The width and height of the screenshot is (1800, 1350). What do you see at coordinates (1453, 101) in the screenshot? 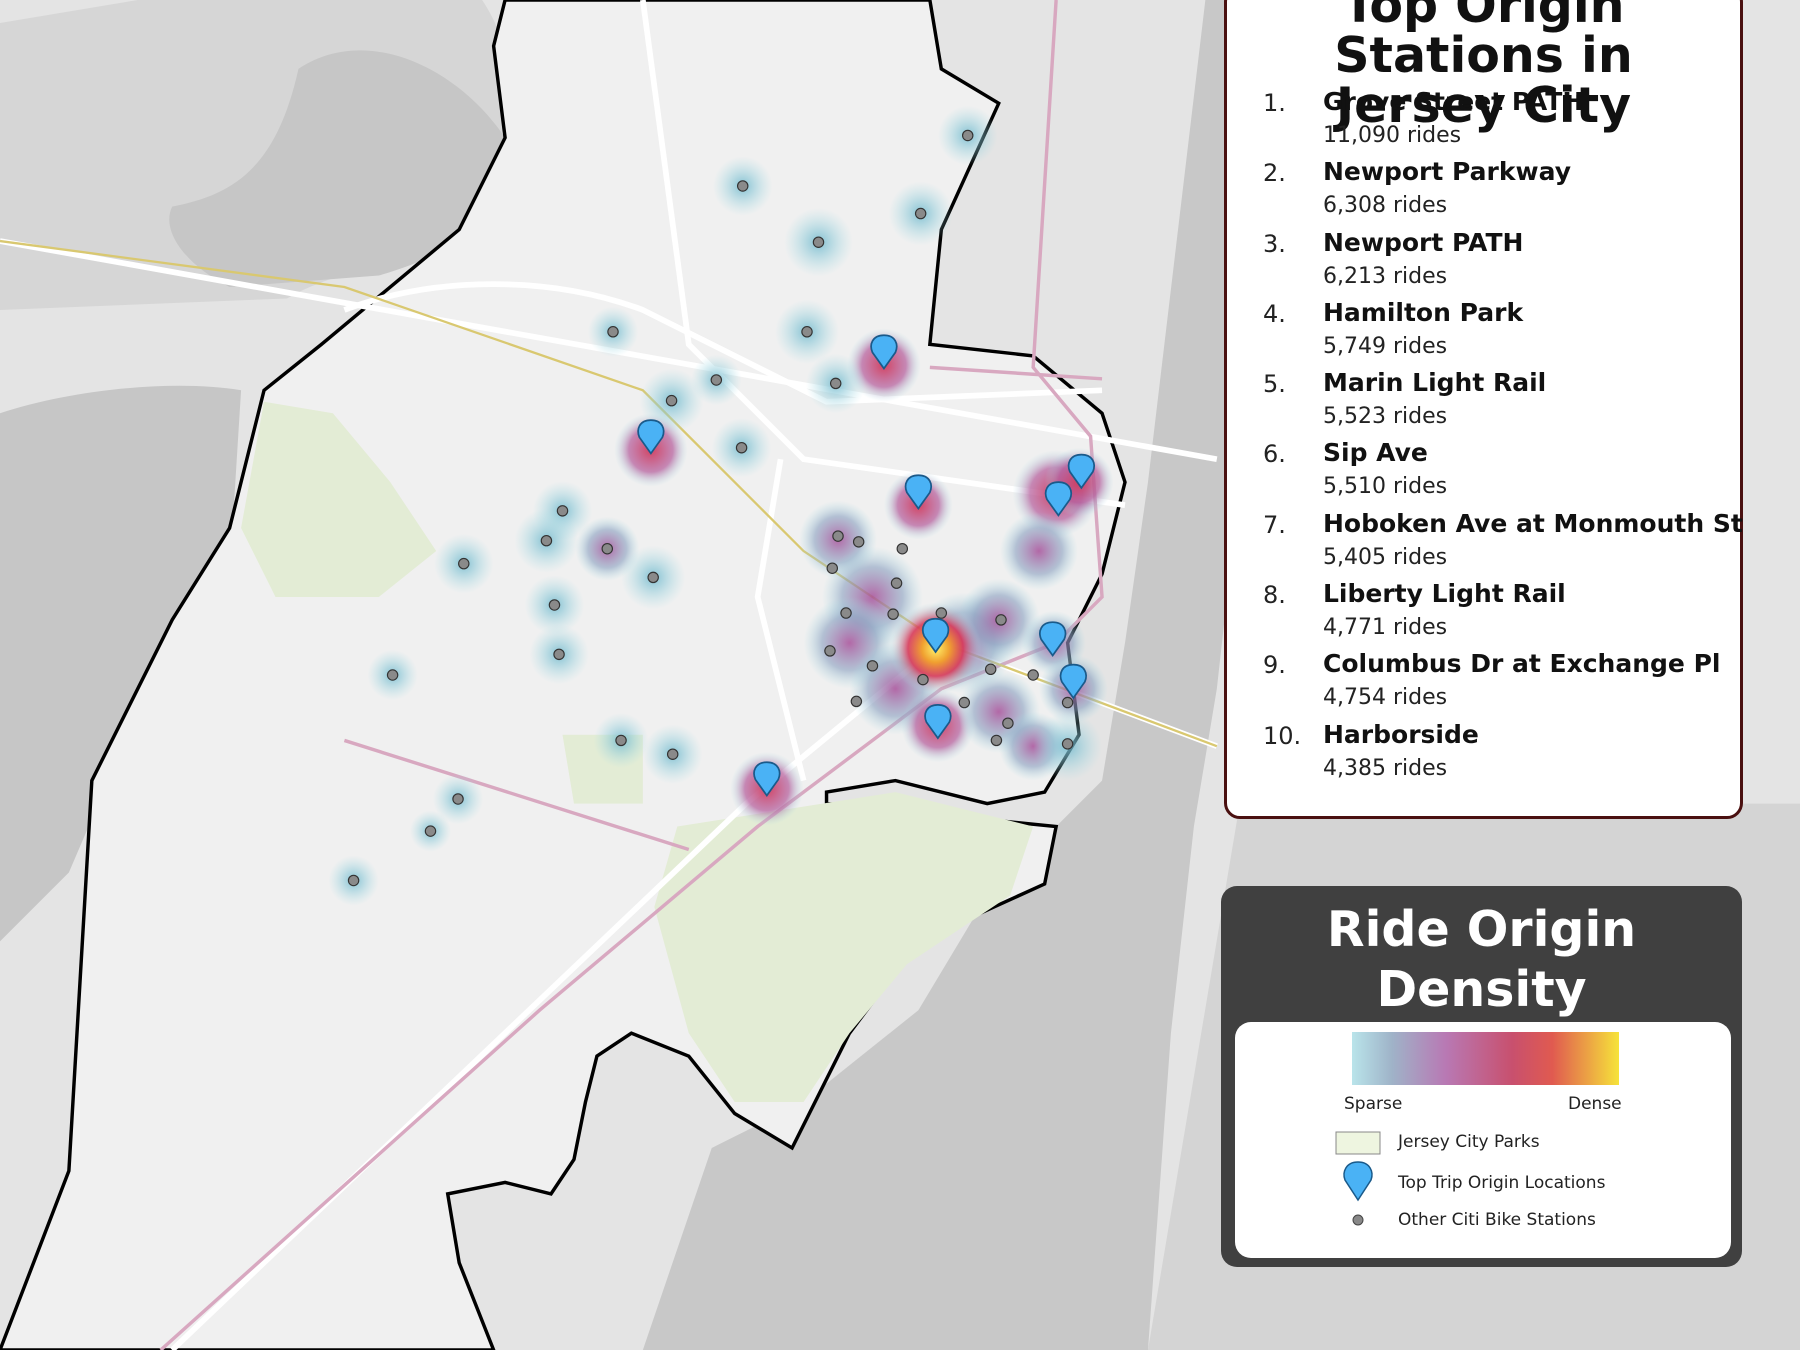
I see `station-name: Grove Street PATH` at bounding box center [1453, 101].